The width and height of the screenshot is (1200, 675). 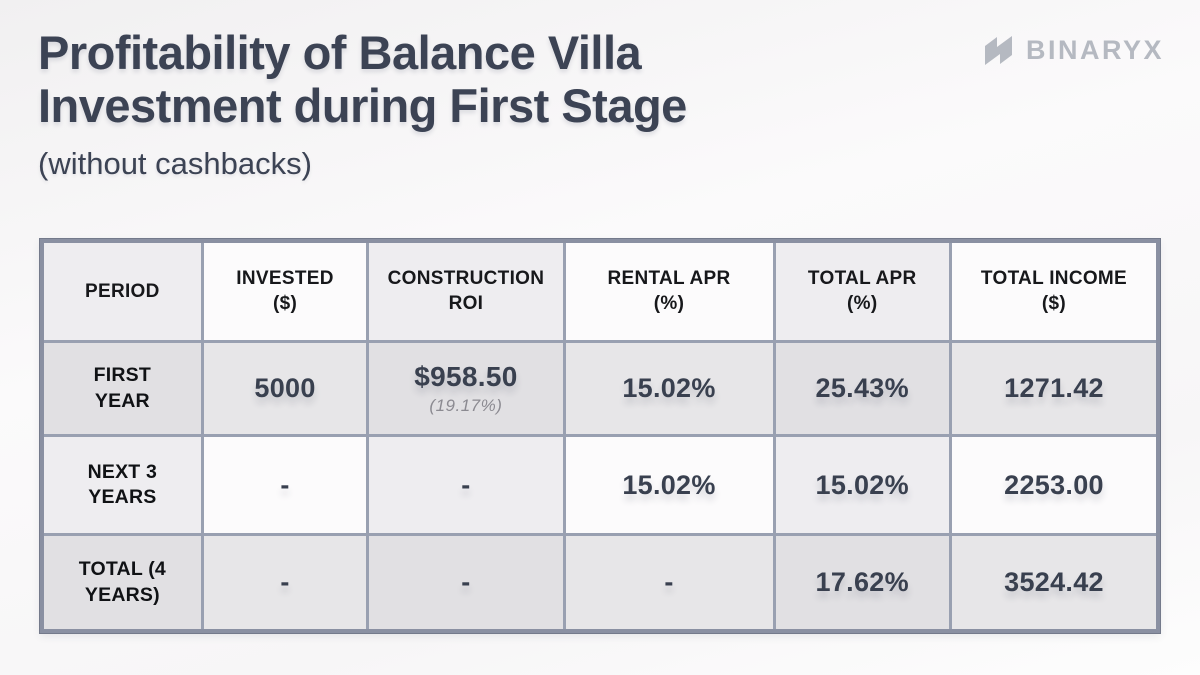 What do you see at coordinates (669, 485) in the screenshot?
I see `cell-next-3-years-rental-apr: 15.02%` at bounding box center [669, 485].